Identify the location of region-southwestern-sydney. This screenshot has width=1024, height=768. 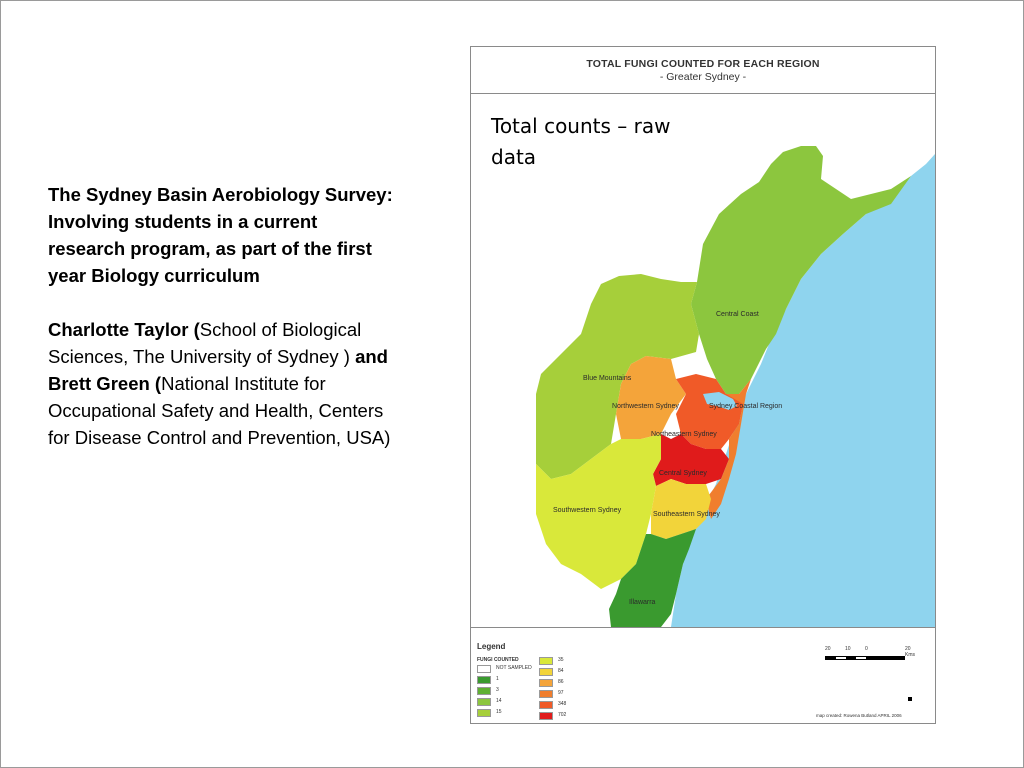
(598, 511).